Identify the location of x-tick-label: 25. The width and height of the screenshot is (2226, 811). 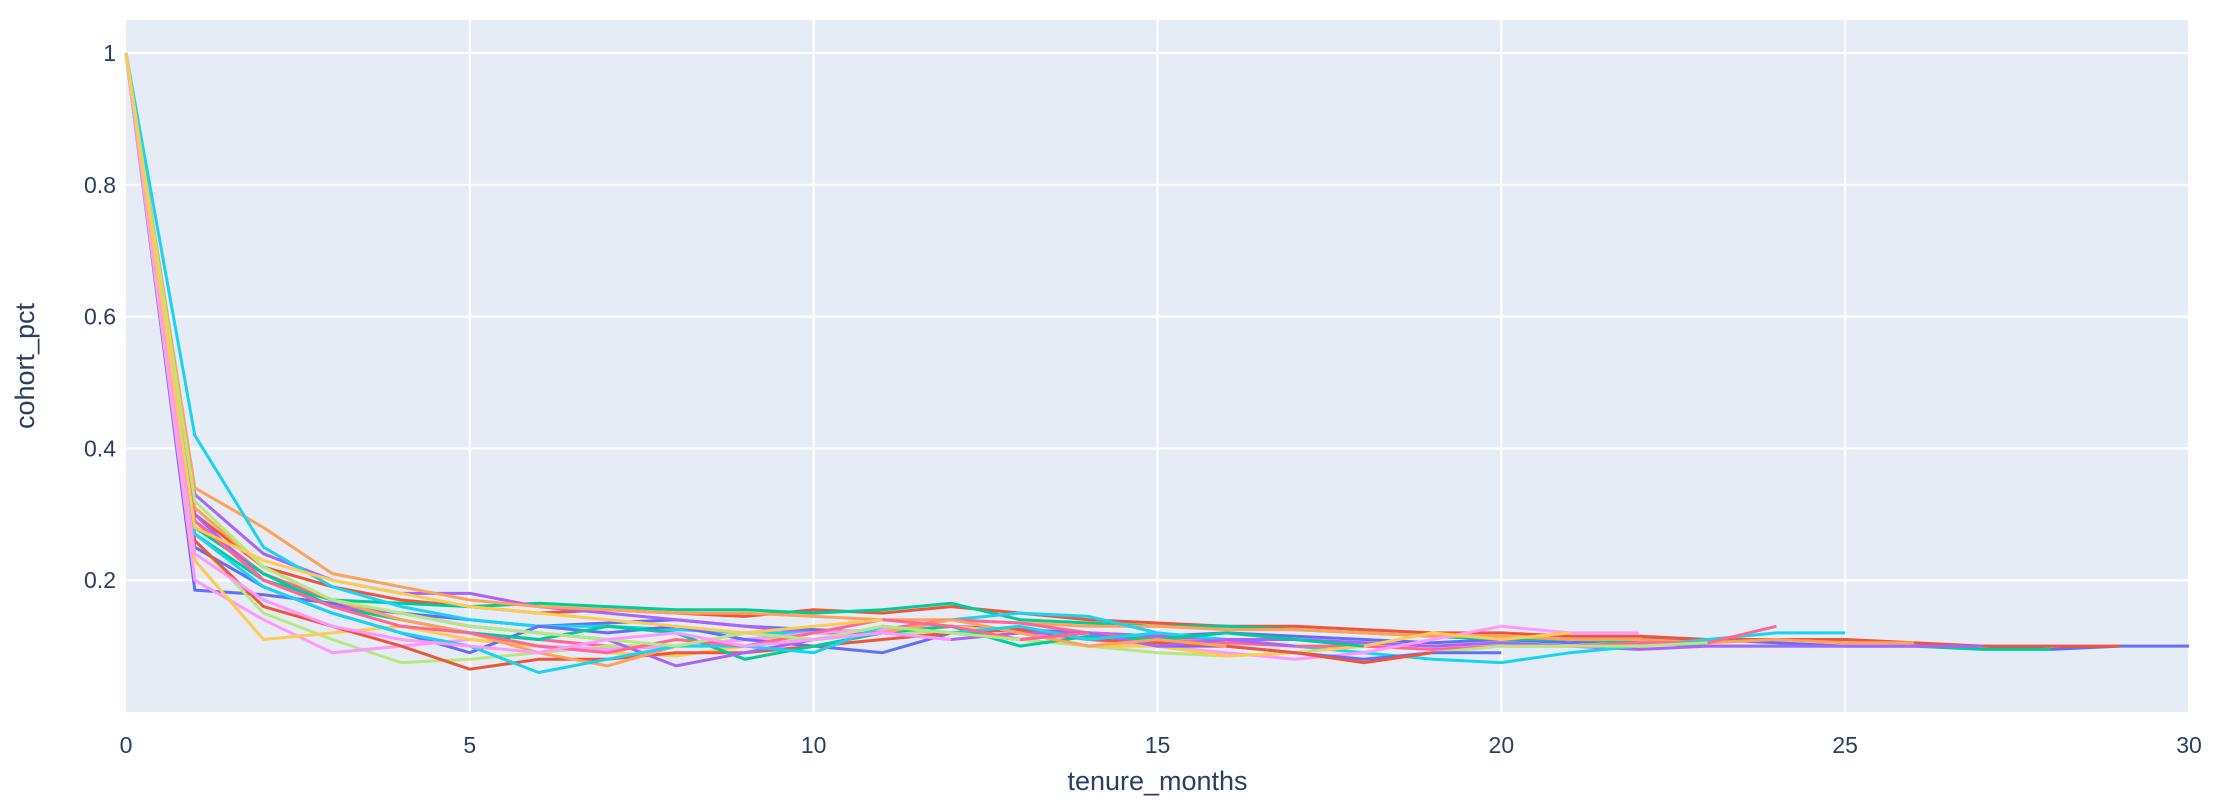
(1845, 745).